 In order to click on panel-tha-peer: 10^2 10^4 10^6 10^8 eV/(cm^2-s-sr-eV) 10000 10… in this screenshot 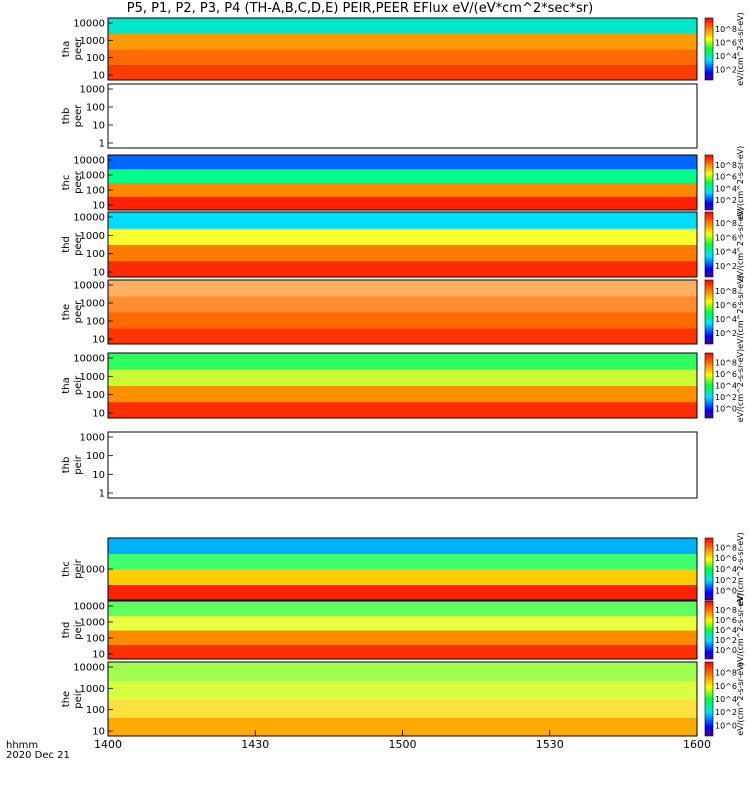, I will do `click(403, 48)`.